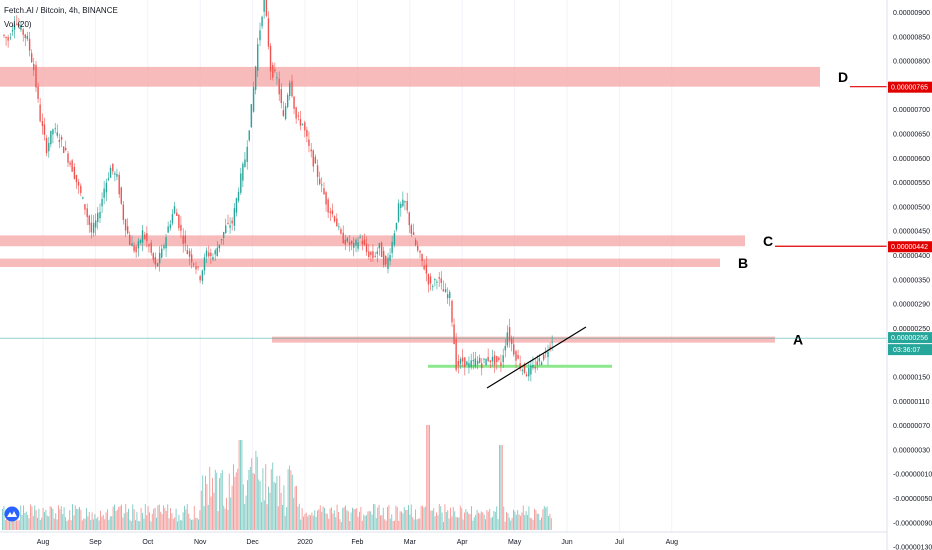  What do you see at coordinates (911, 305) in the screenshot?
I see `price-tick-label: 0.00000290` at bounding box center [911, 305].